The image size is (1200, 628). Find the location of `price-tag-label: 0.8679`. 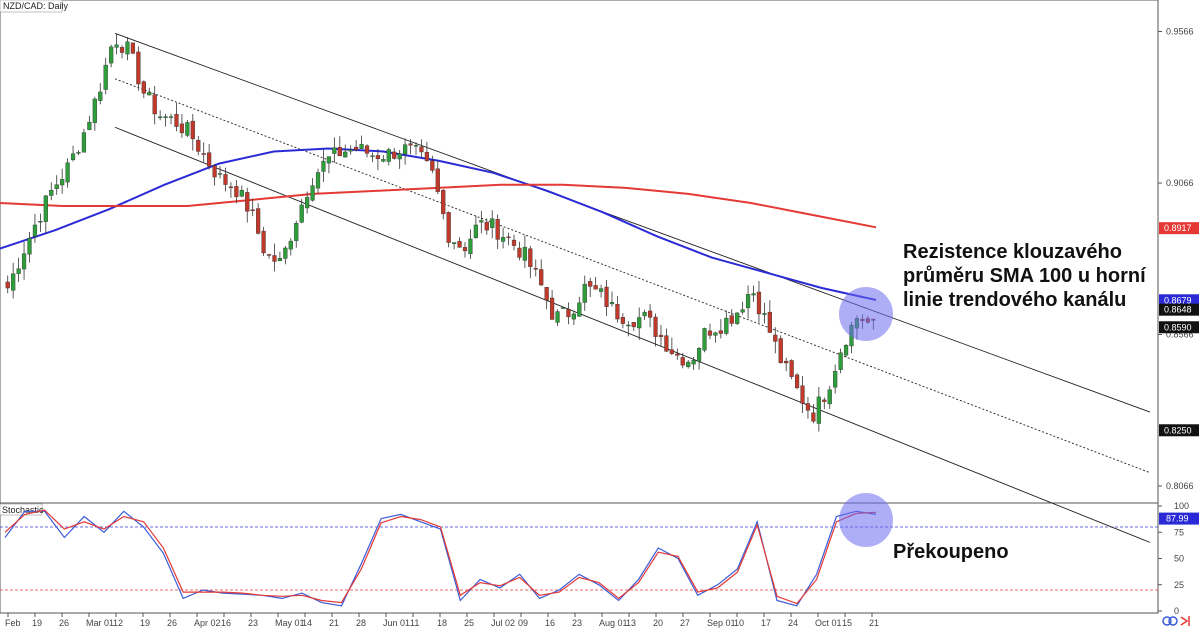

price-tag-label: 0.8679 is located at coordinates (1178, 300).